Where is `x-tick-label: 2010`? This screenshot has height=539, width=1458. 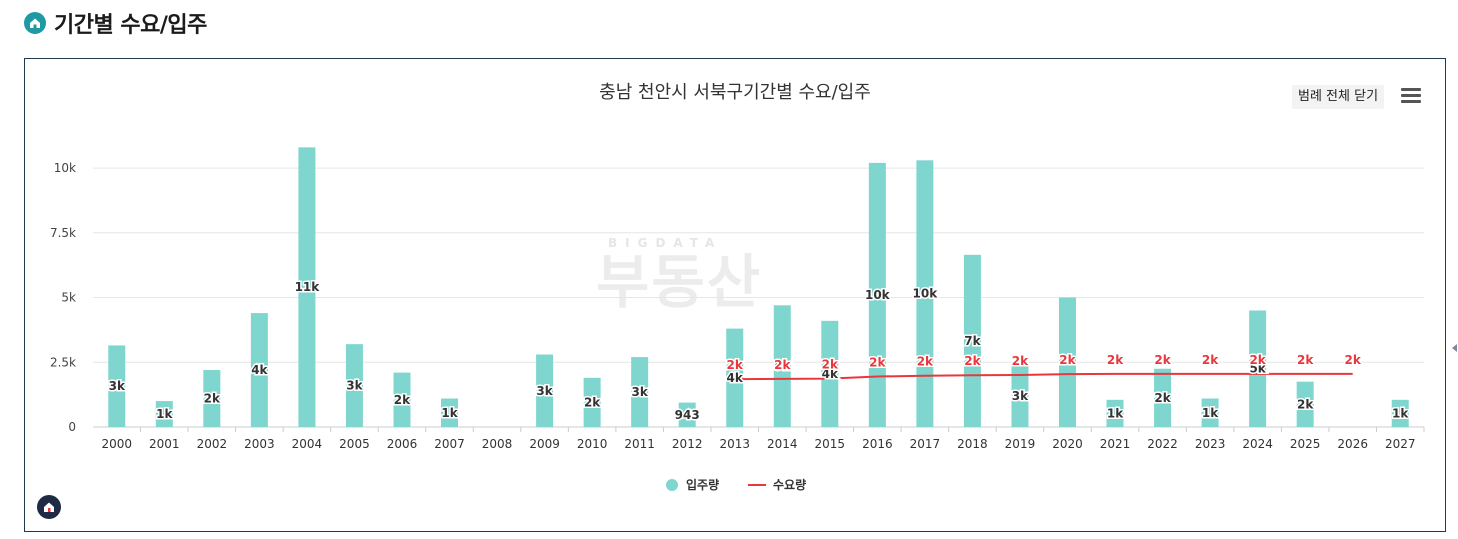 x-tick-label: 2010 is located at coordinates (592, 444).